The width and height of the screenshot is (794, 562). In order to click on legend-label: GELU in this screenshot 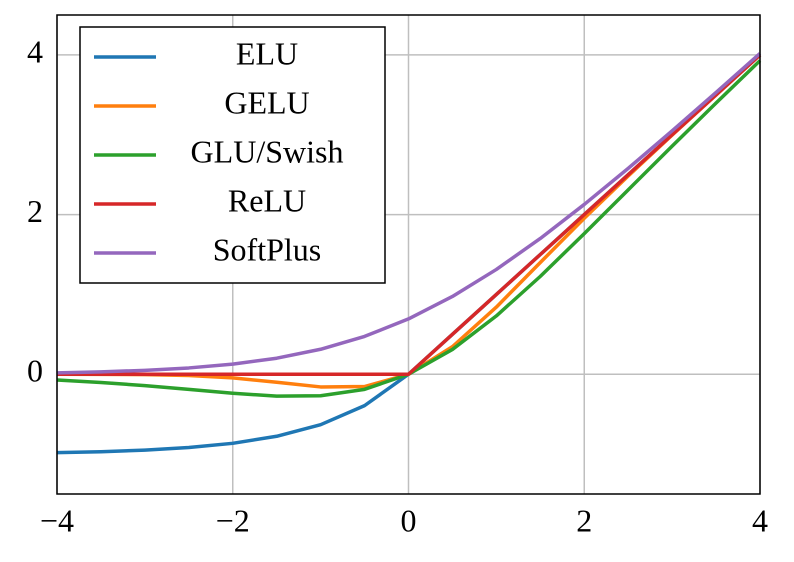, I will do `click(266, 102)`.